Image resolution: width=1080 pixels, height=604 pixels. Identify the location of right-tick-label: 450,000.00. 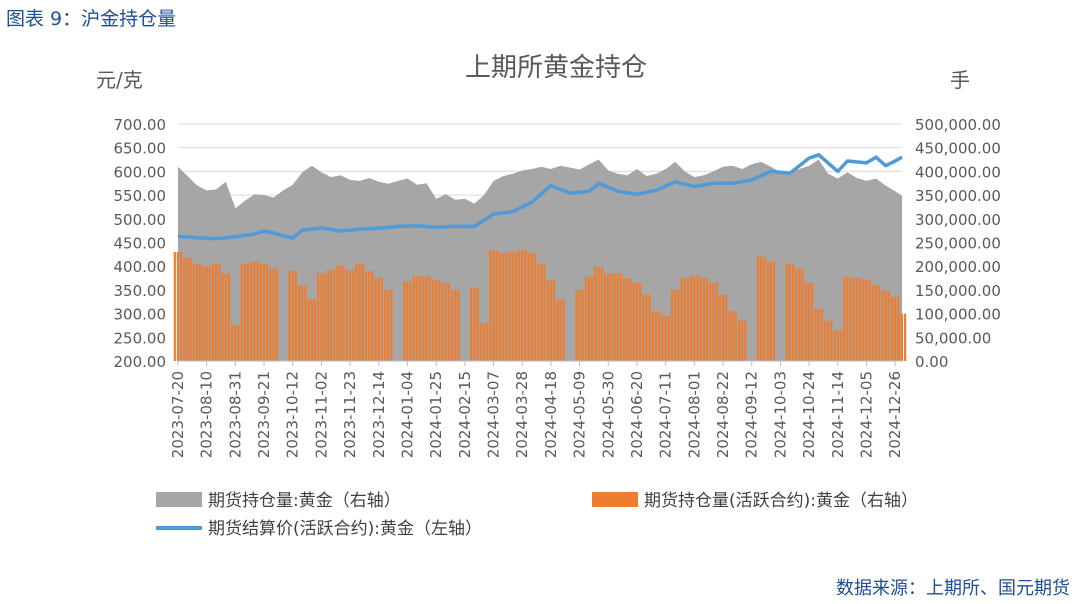
(958, 149).